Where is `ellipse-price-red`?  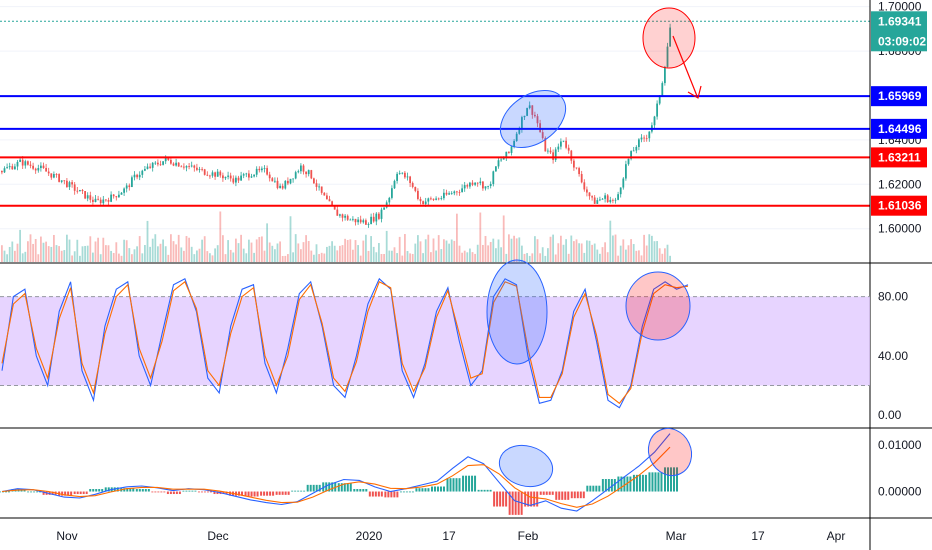
ellipse-price-red is located at coordinates (669, 38).